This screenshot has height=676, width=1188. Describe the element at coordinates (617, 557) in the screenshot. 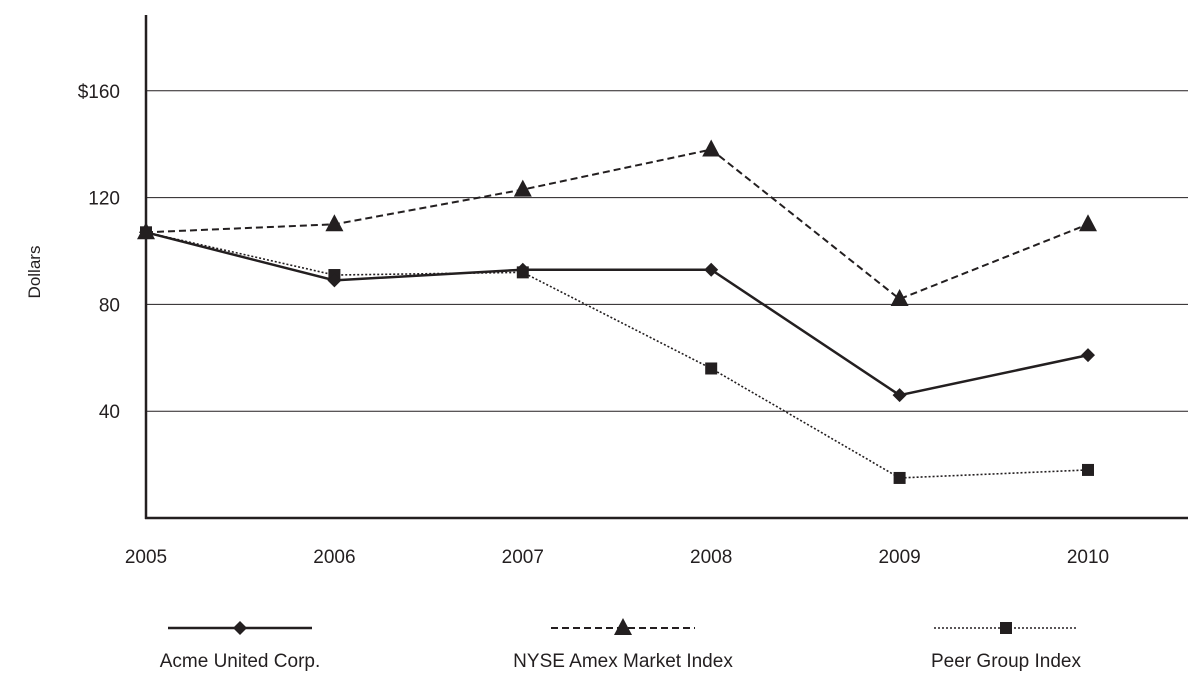

I see `x-tick-labels: 2005 2006 2007 2008 2009 2010` at that location.